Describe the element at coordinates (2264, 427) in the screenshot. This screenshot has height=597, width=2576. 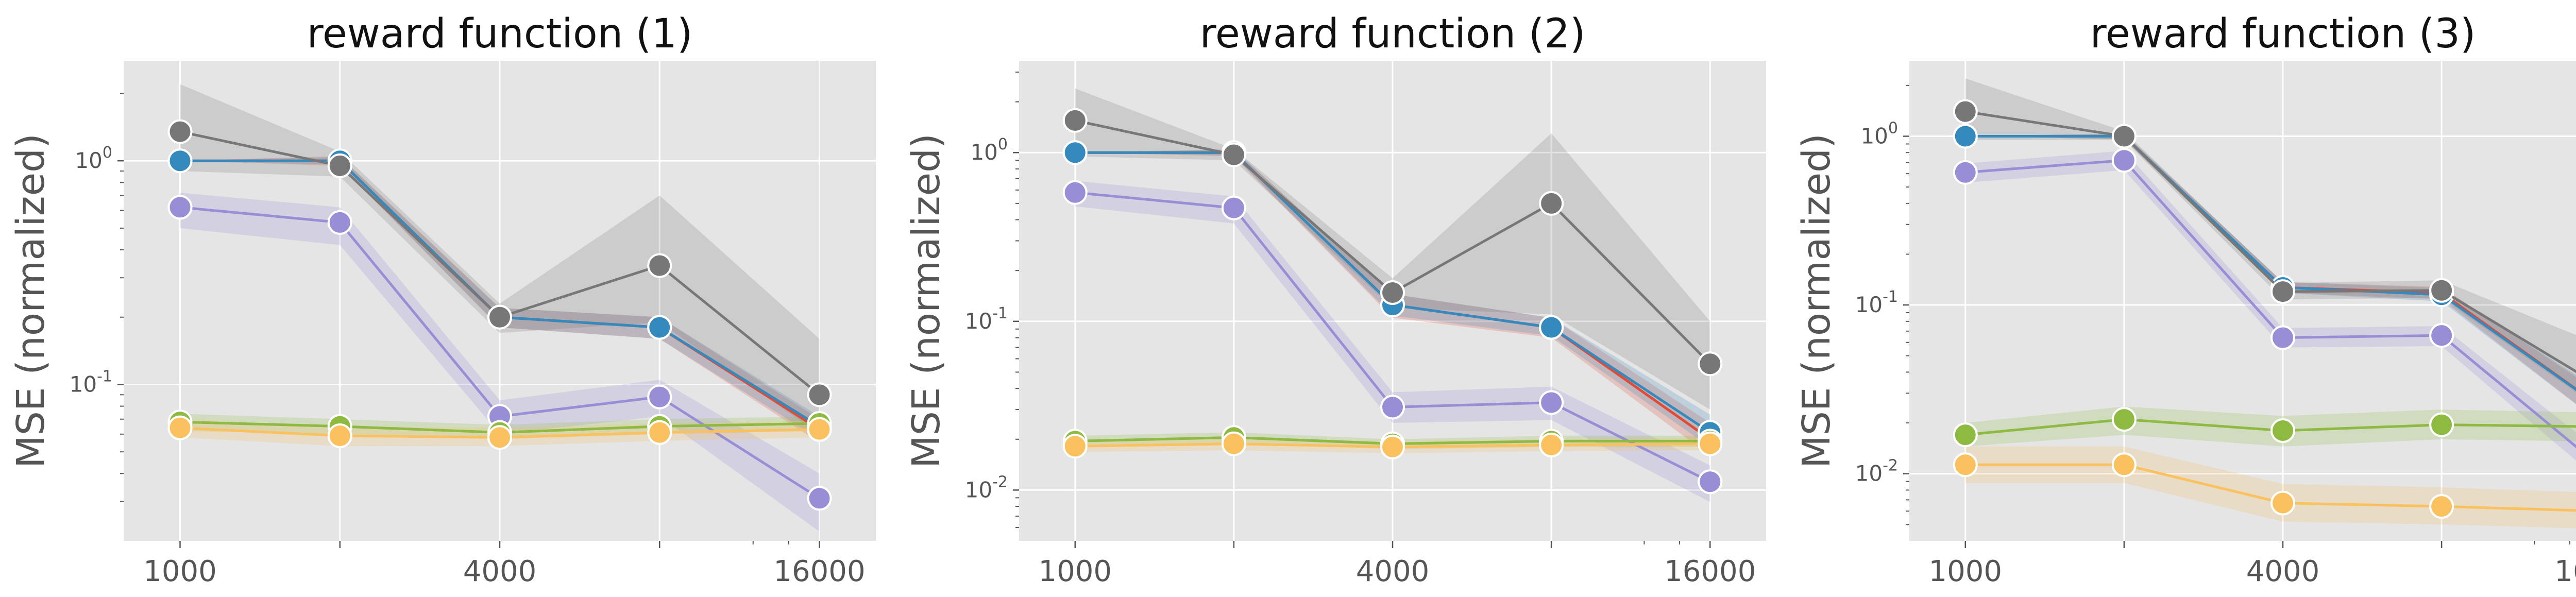
I see `series-green` at that location.